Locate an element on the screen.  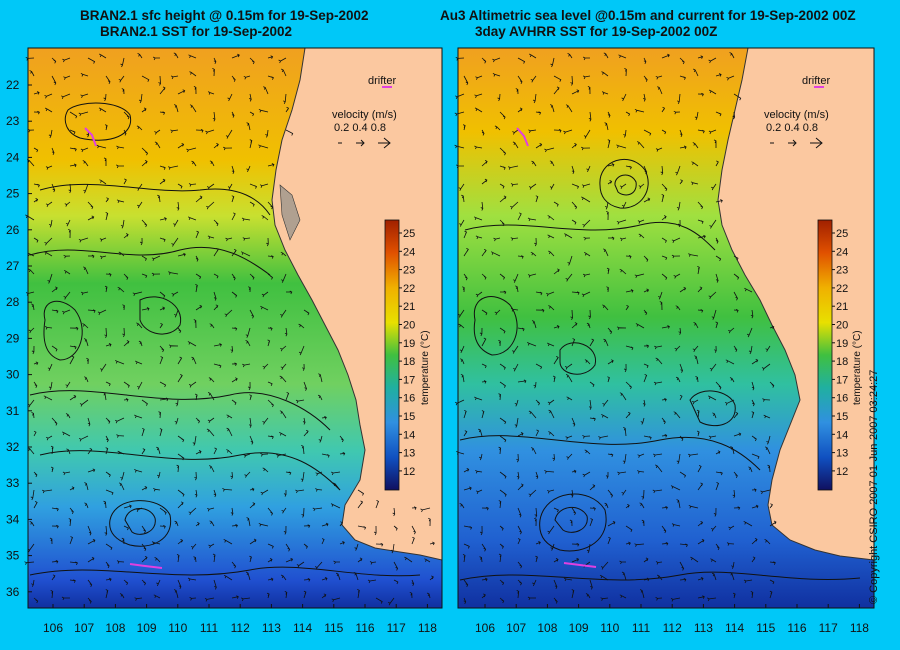
lon-tick-label: 115 is located at coordinates (333, 628).